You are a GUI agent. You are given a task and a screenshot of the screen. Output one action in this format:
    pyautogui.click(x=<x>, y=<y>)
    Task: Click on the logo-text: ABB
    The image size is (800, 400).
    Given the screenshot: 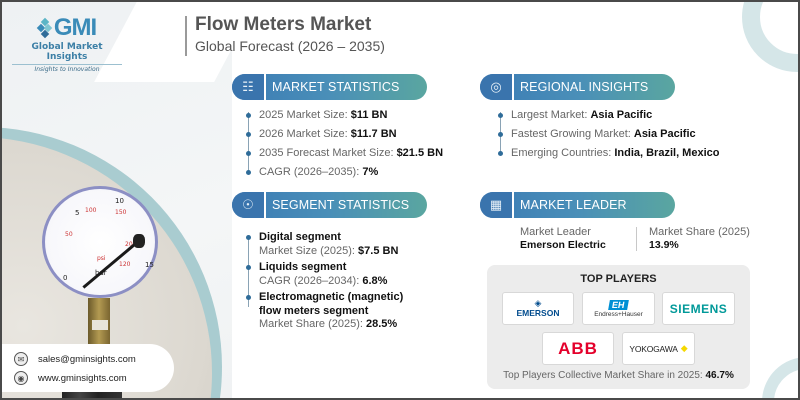 What is the action you would take?
    pyautogui.click(x=578, y=348)
    